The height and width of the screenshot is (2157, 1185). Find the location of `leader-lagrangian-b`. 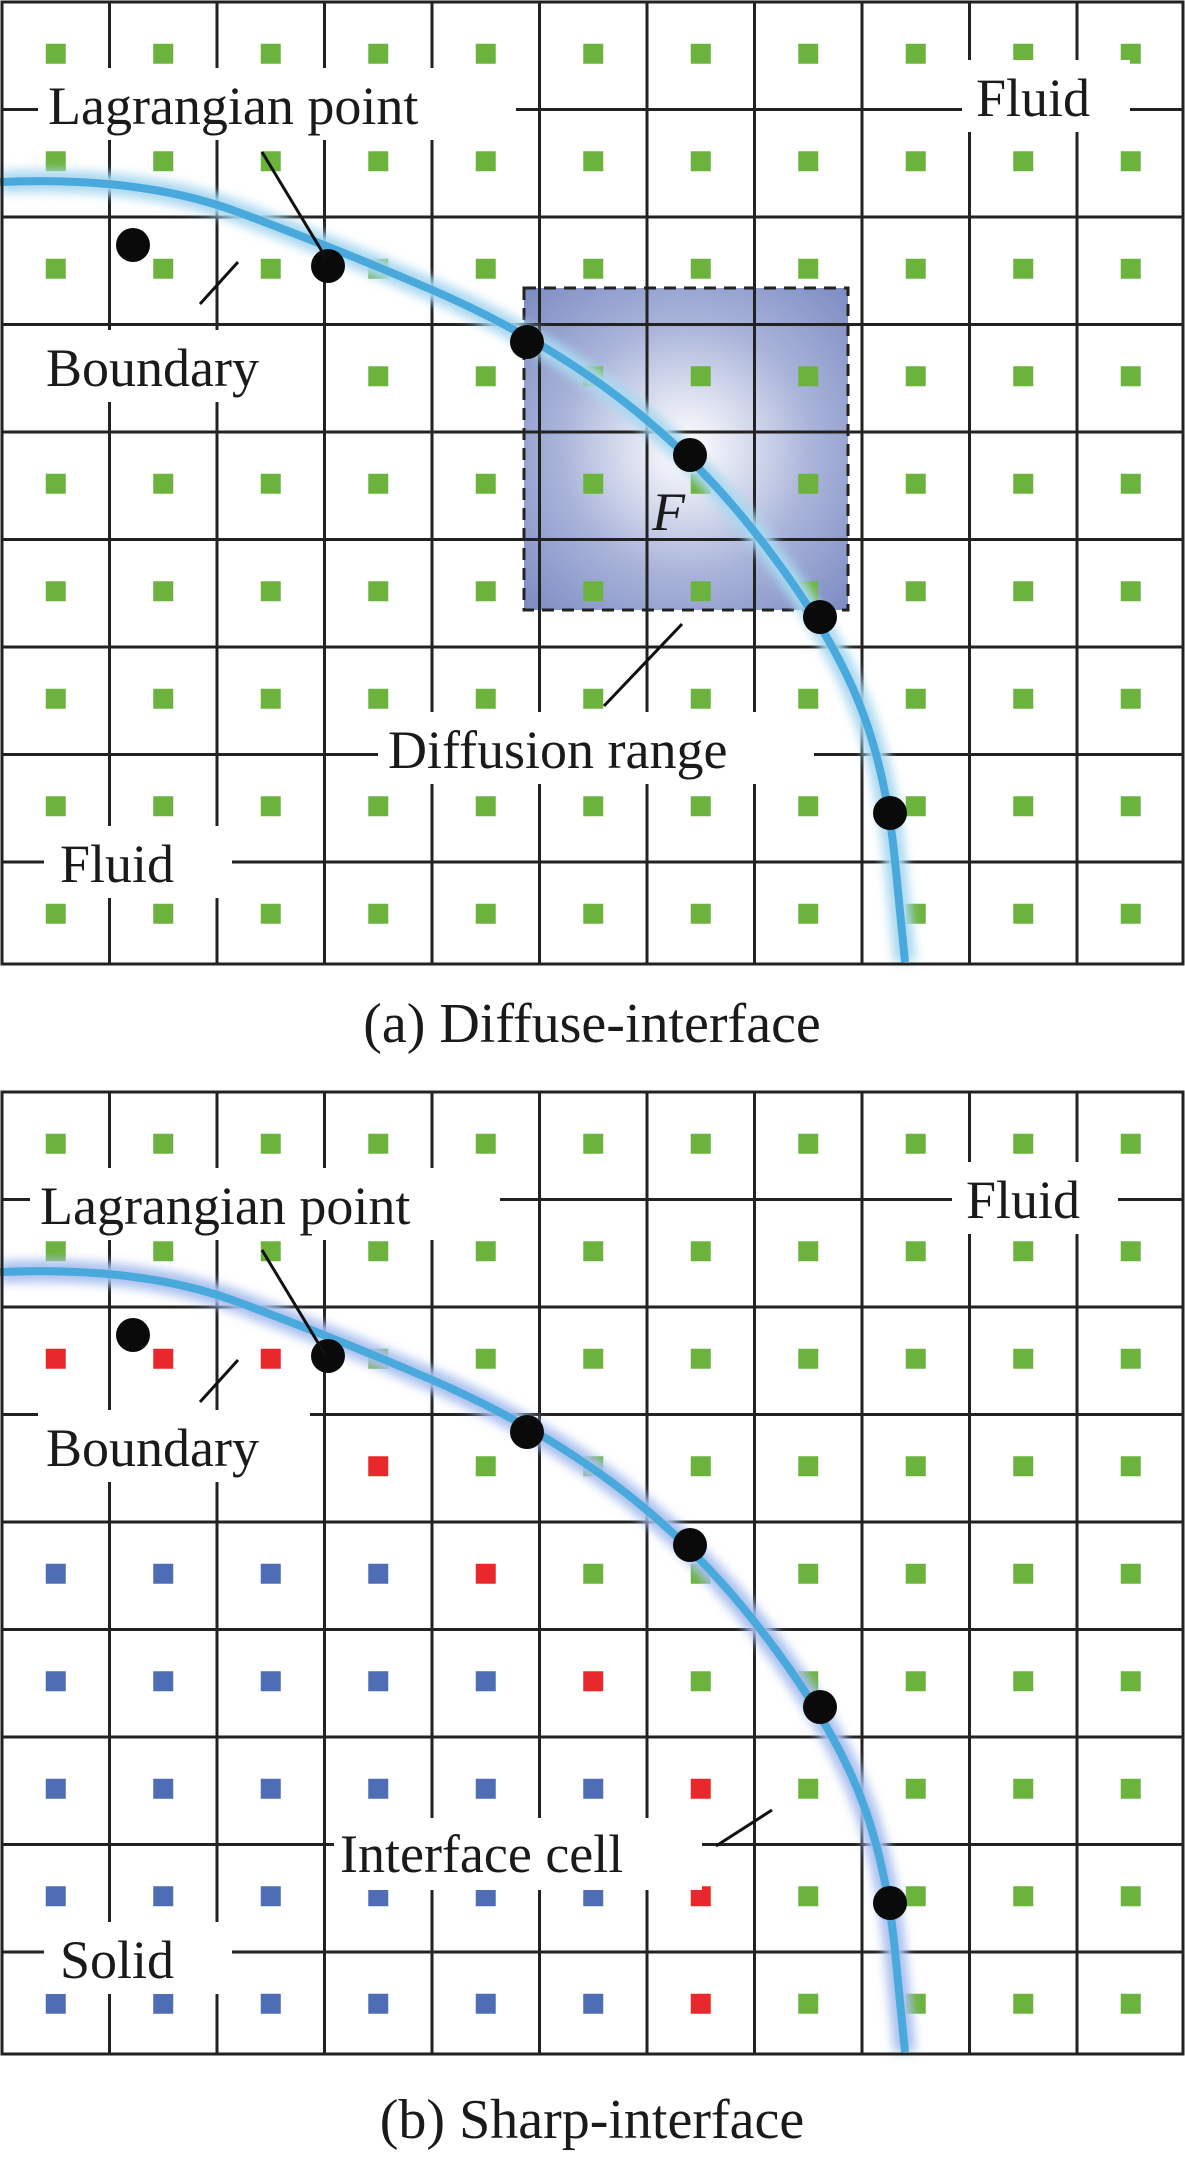

leader-lagrangian-b is located at coordinates (294, 1303).